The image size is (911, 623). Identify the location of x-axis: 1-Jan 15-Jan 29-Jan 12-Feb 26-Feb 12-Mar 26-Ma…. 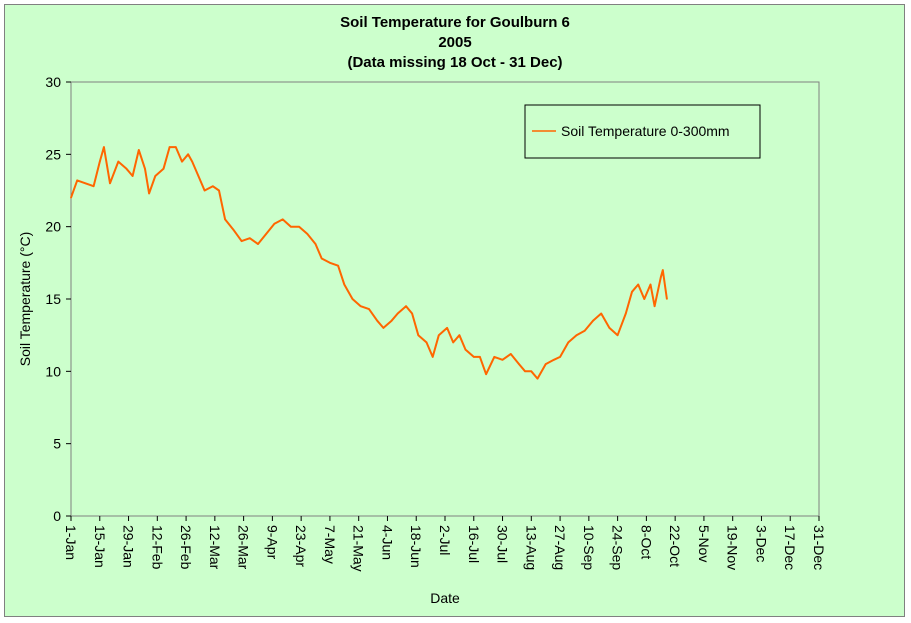
(445, 544).